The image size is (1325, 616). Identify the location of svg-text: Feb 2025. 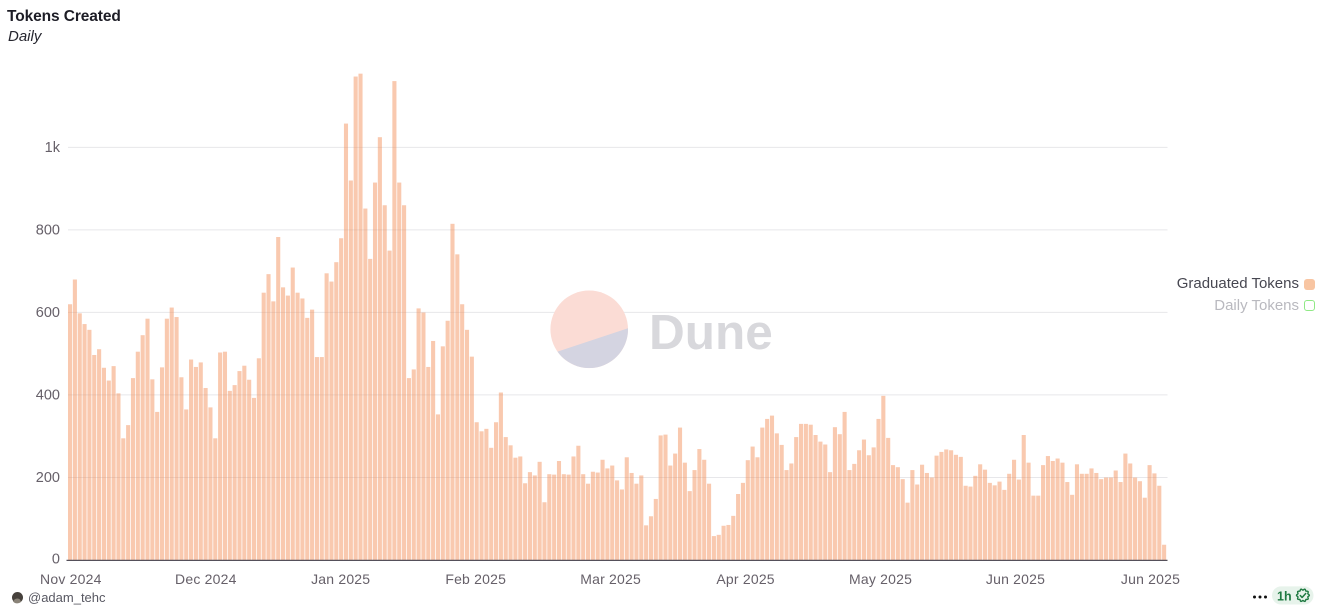
(475, 579).